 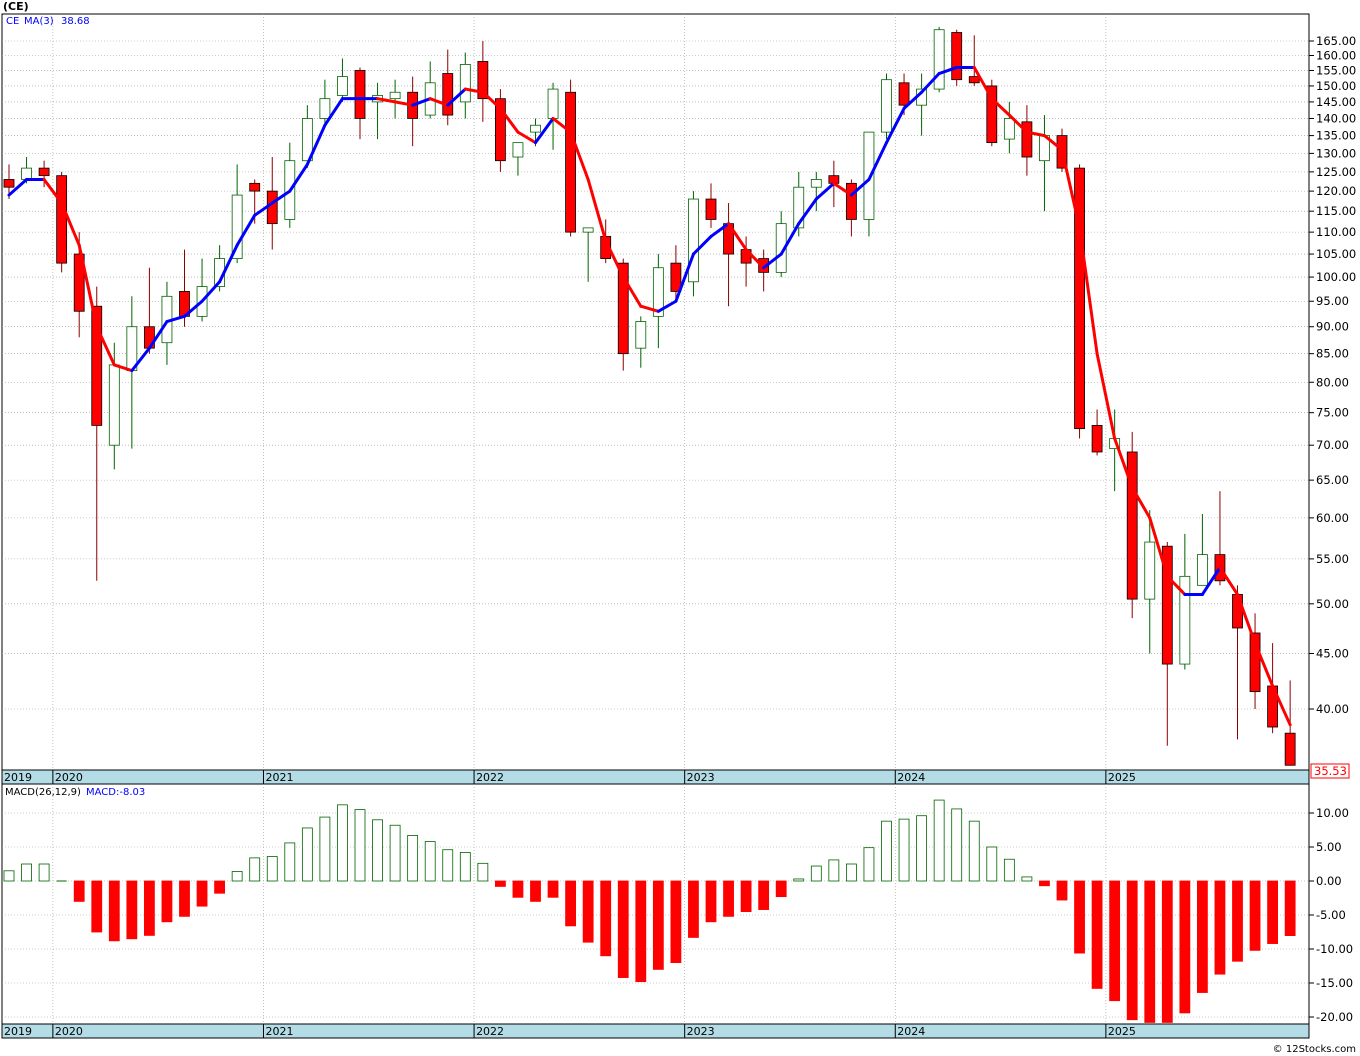 I want to click on price-tick-label: 150.00, so click(x=1336, y=86).